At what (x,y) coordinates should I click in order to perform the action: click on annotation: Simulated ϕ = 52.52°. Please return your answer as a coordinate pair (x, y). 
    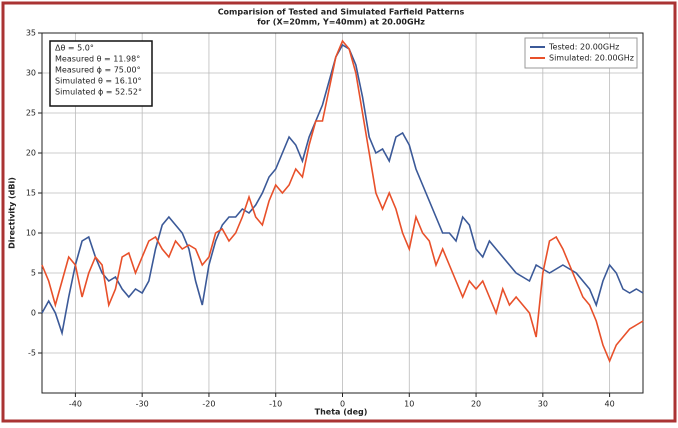
    Looking at the image, I should click on (98, 92).